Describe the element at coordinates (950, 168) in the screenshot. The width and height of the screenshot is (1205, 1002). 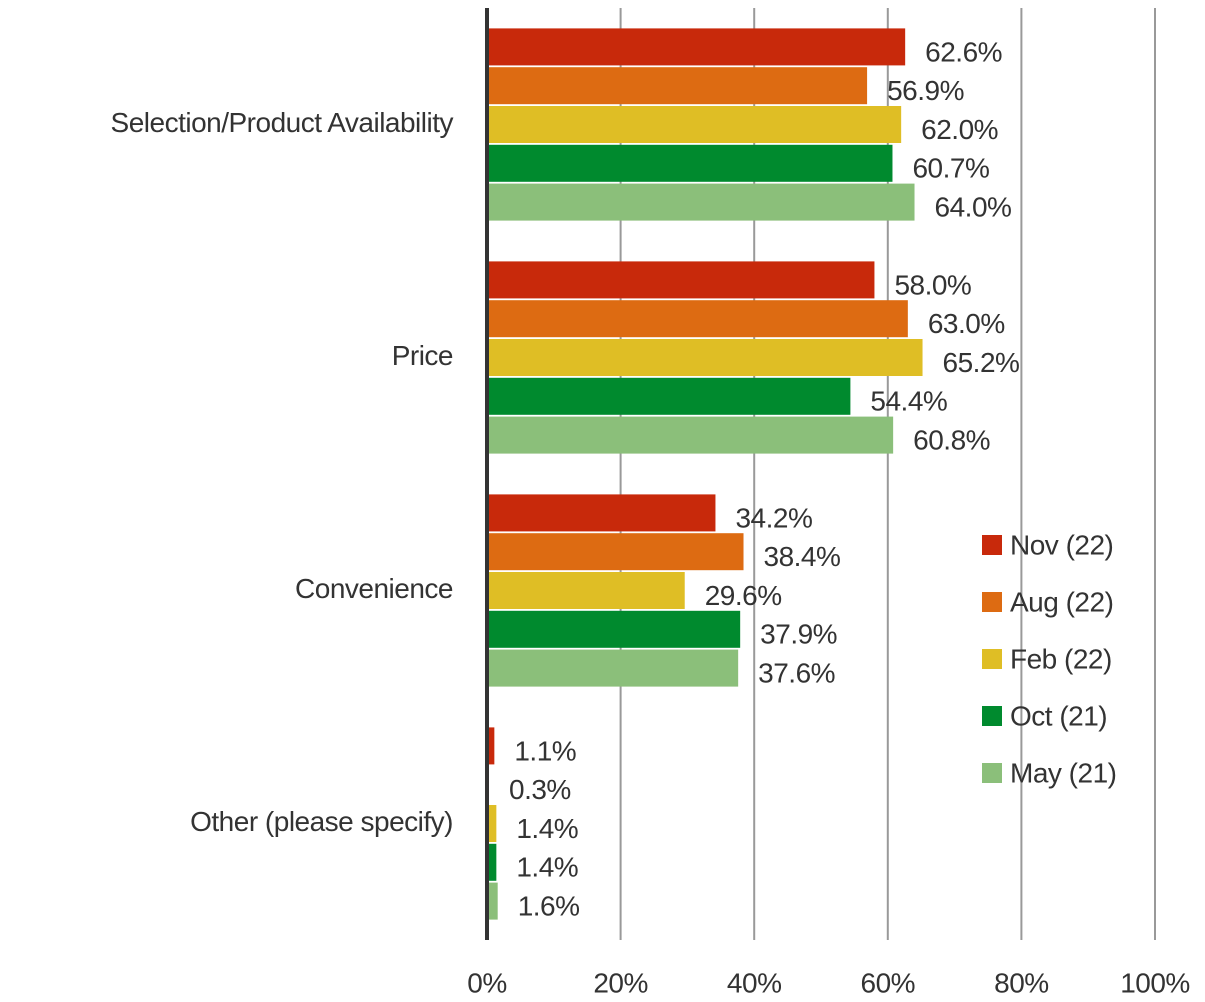
I see `data-label: 60.7%` at that location.